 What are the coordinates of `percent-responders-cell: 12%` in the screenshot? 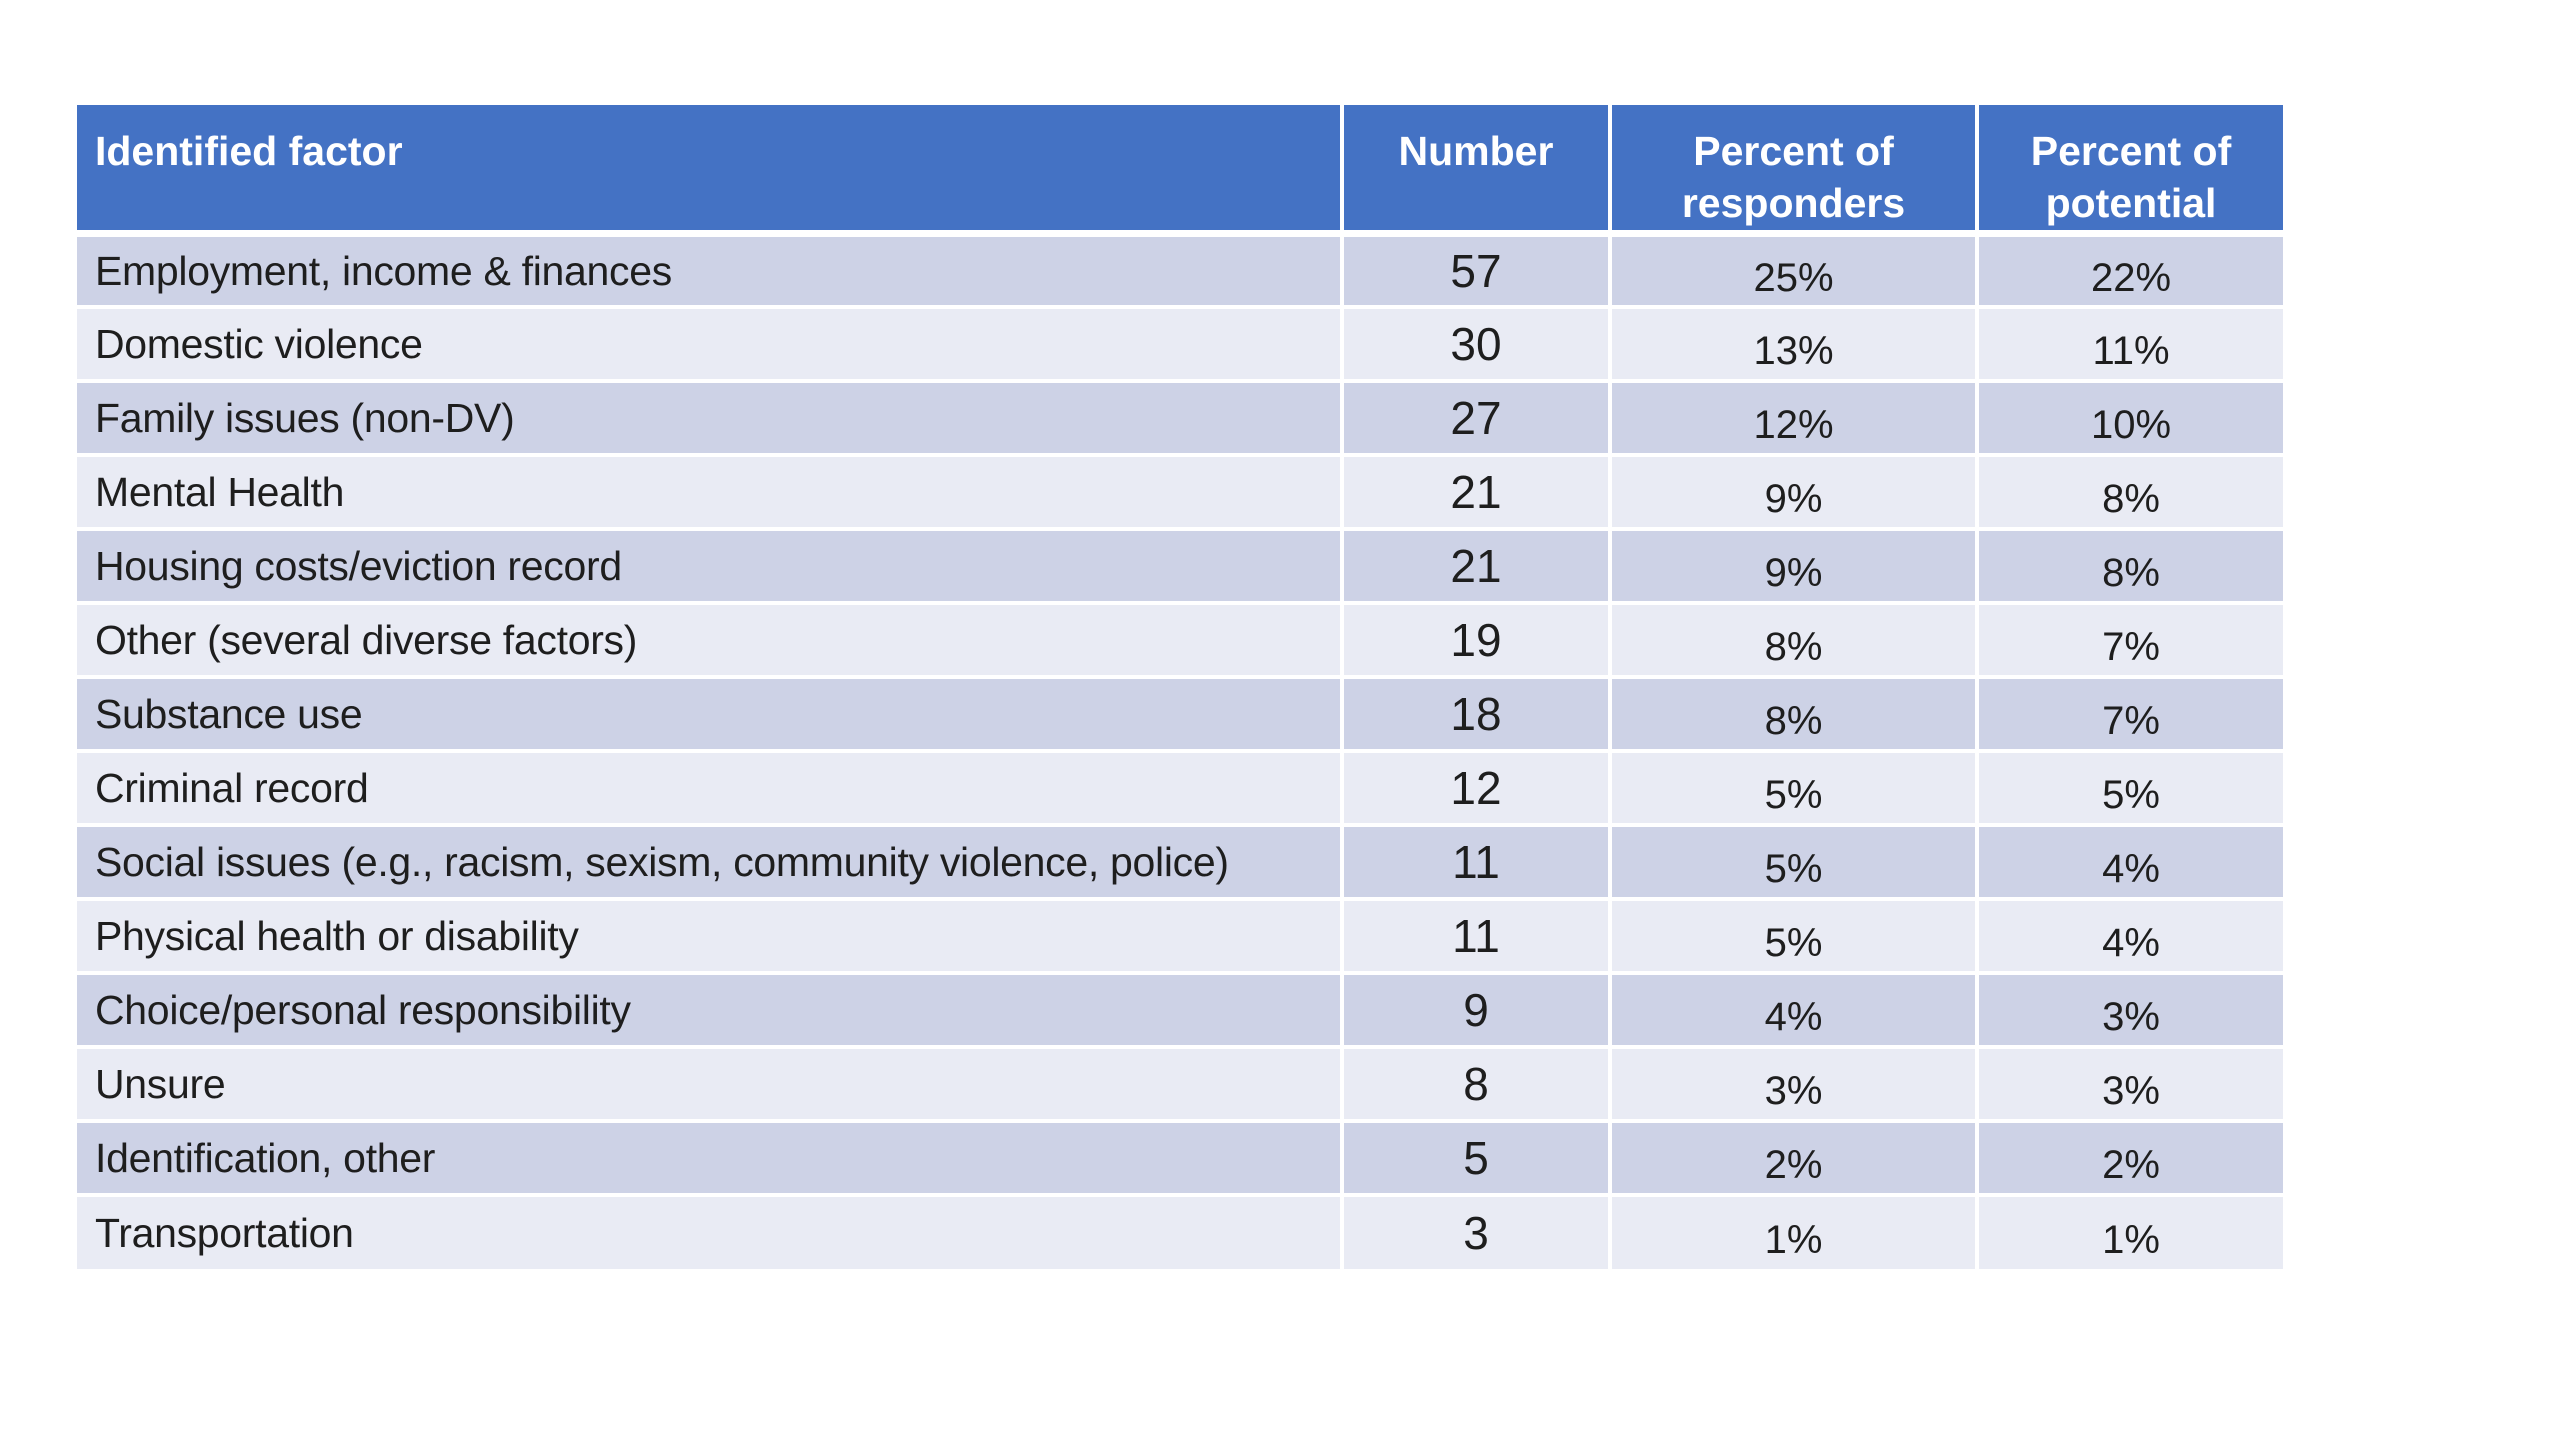 It's located at (1794, 419).